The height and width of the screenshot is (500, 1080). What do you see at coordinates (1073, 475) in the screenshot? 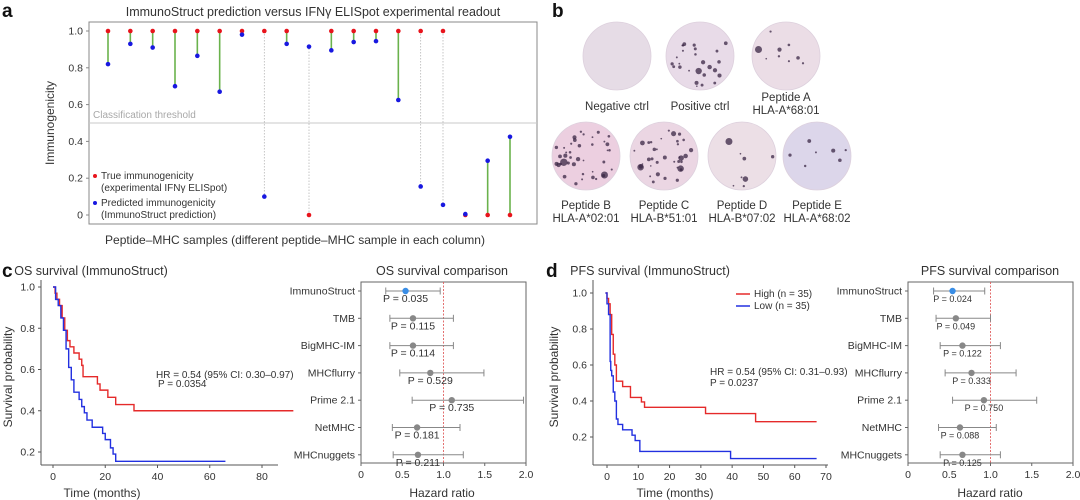
I see `x-tick-label: 2.0` at bounding box center [1073, 475].